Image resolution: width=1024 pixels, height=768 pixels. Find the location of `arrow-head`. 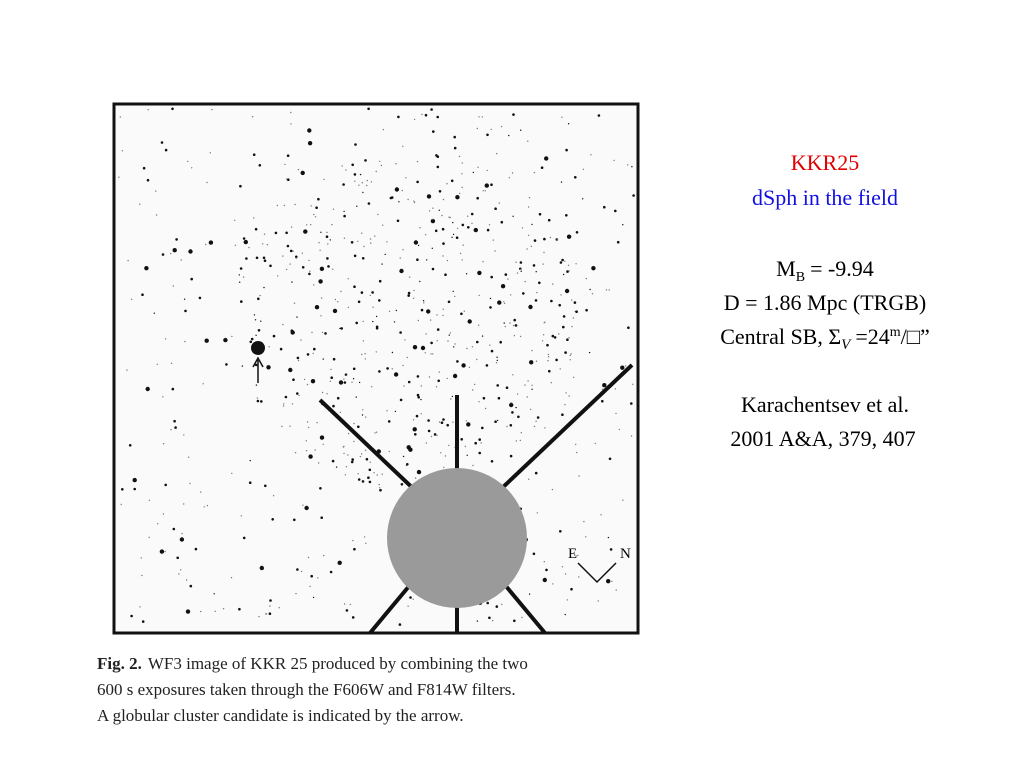

arrow-head is located at coordinates (258, 362).